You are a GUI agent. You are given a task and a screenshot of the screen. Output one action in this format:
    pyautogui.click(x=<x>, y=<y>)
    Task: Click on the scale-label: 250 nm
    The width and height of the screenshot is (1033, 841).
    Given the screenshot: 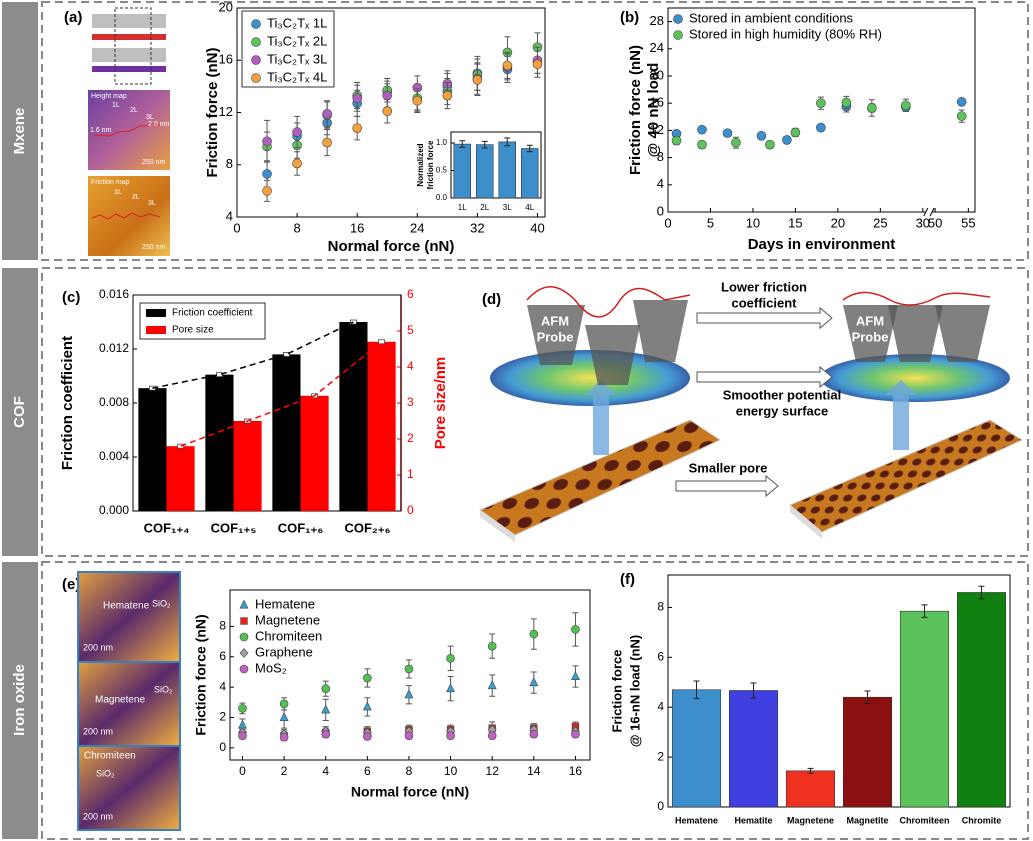 What is the action you would take?
    pyautogui.click(x=154, y=247)
    